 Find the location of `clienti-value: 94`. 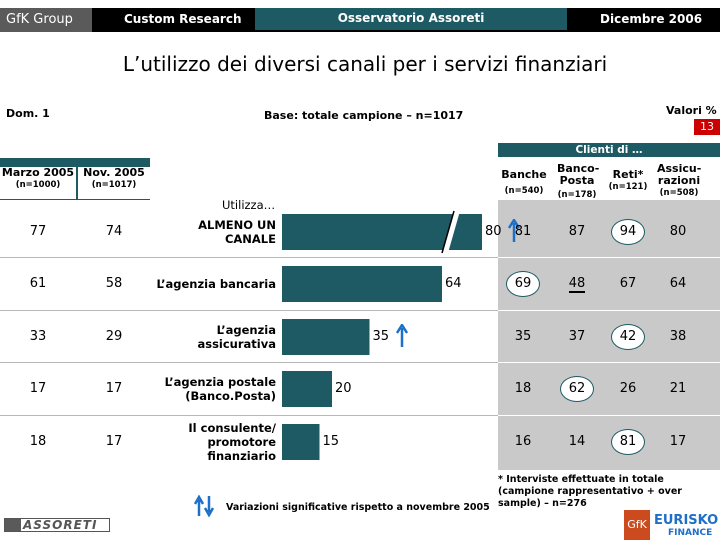

clienti-value: 94 is located at coordinates (628, 231).